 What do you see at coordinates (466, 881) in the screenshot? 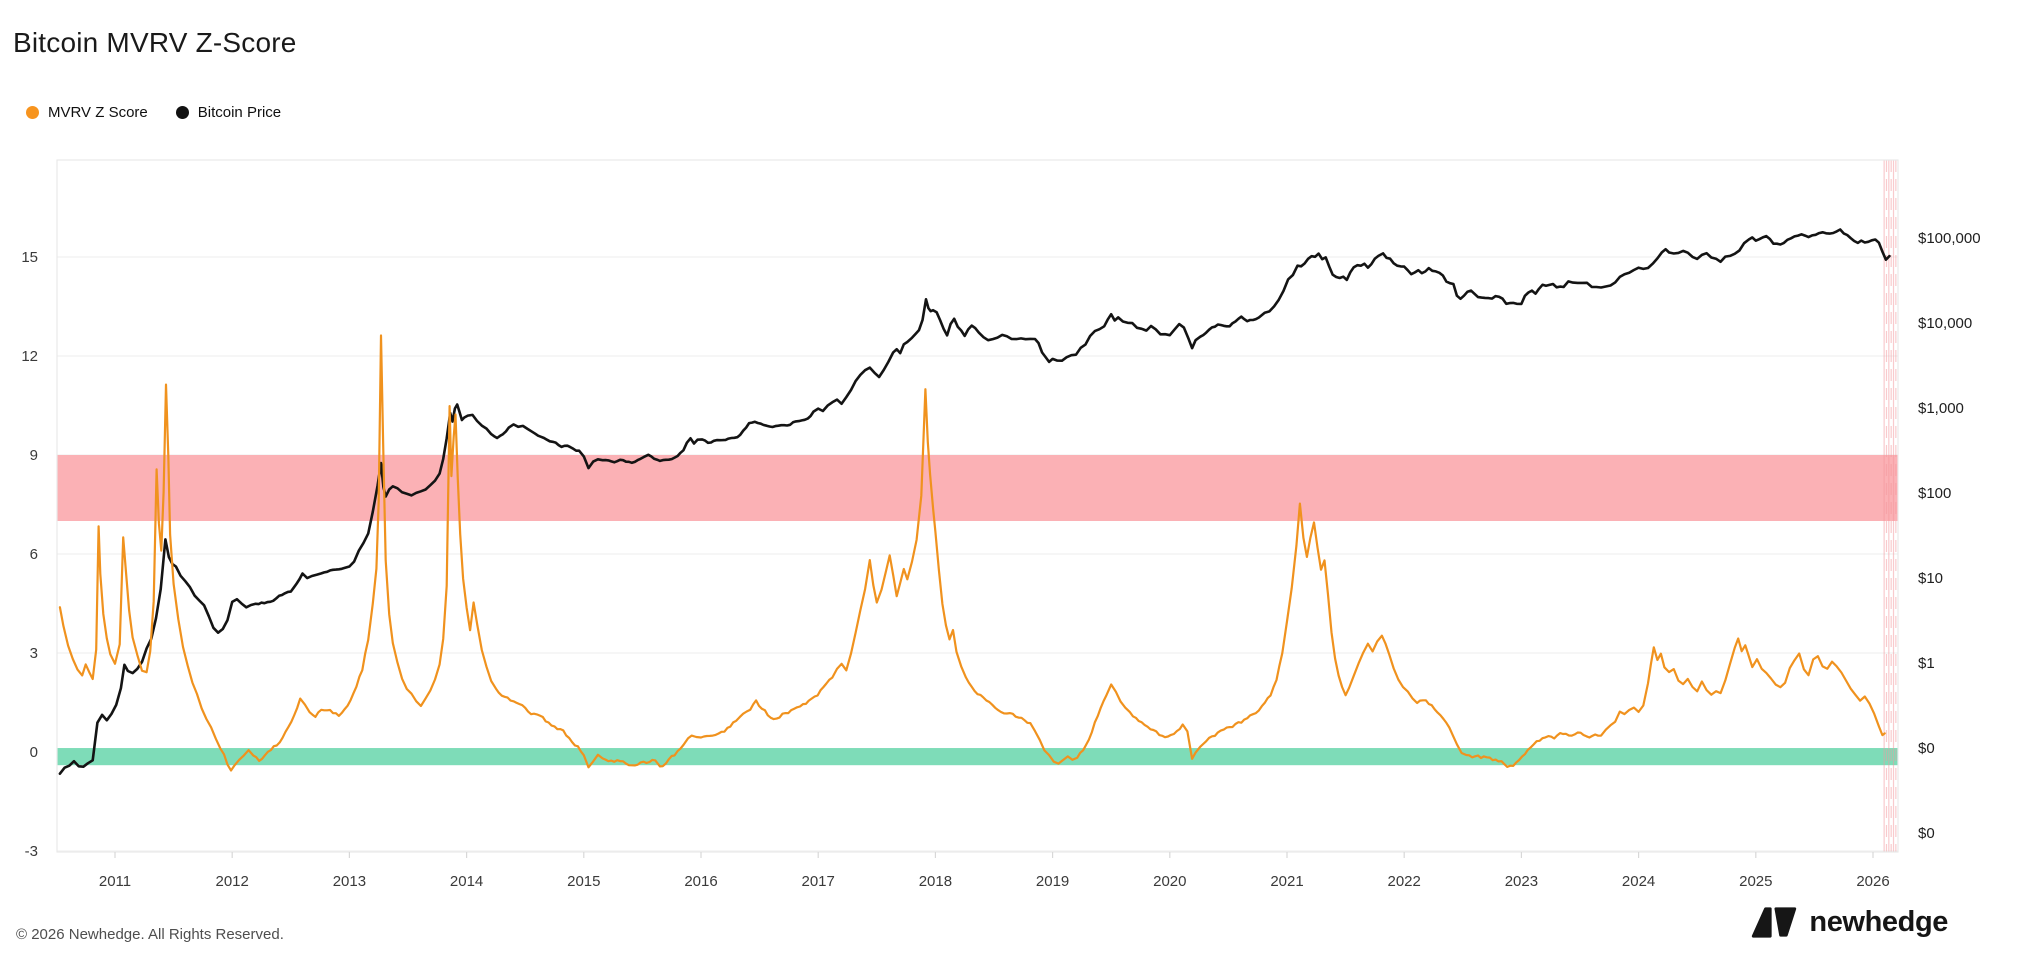
I see `x-tick-label-2014: 2014` at bounding box center [466, 881].